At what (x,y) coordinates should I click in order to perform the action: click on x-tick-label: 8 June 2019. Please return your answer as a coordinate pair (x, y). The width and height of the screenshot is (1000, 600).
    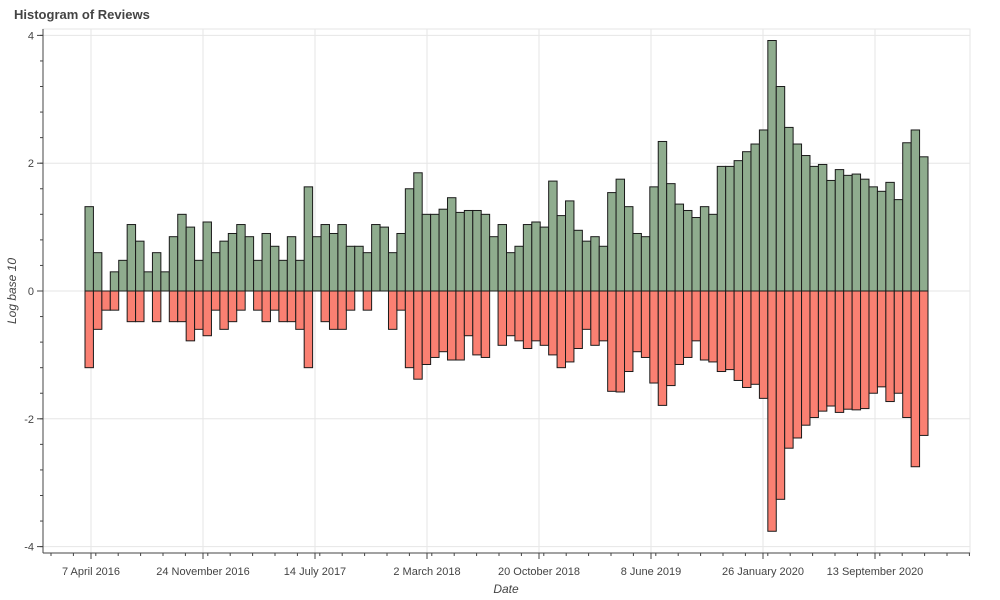
    Looking at the image, I should click on (651, 572).